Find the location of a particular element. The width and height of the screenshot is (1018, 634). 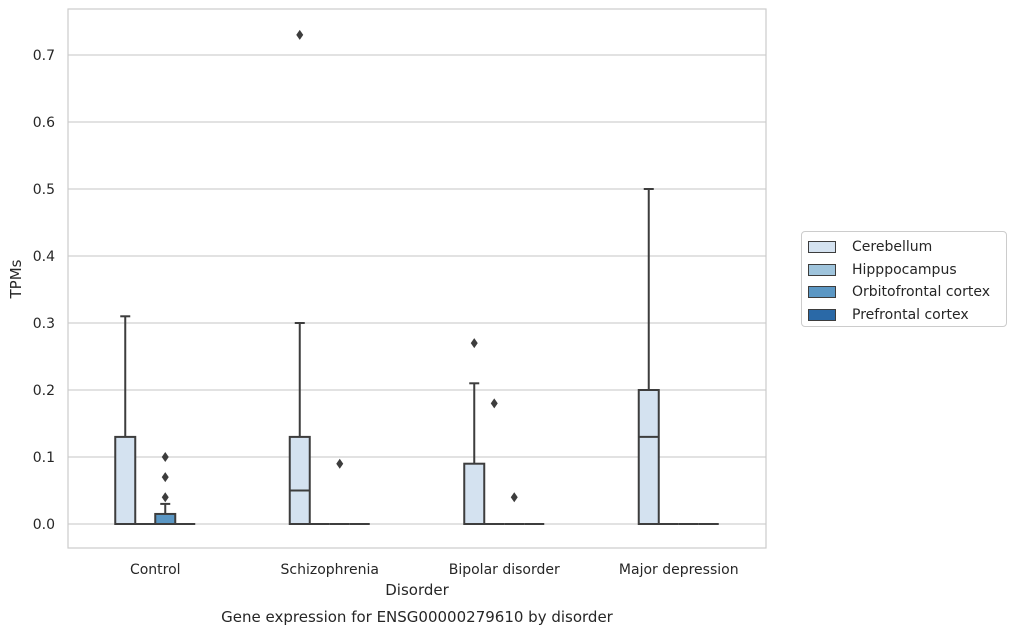

y-tick-label: 0.5 is located at coordinates (44, 190).